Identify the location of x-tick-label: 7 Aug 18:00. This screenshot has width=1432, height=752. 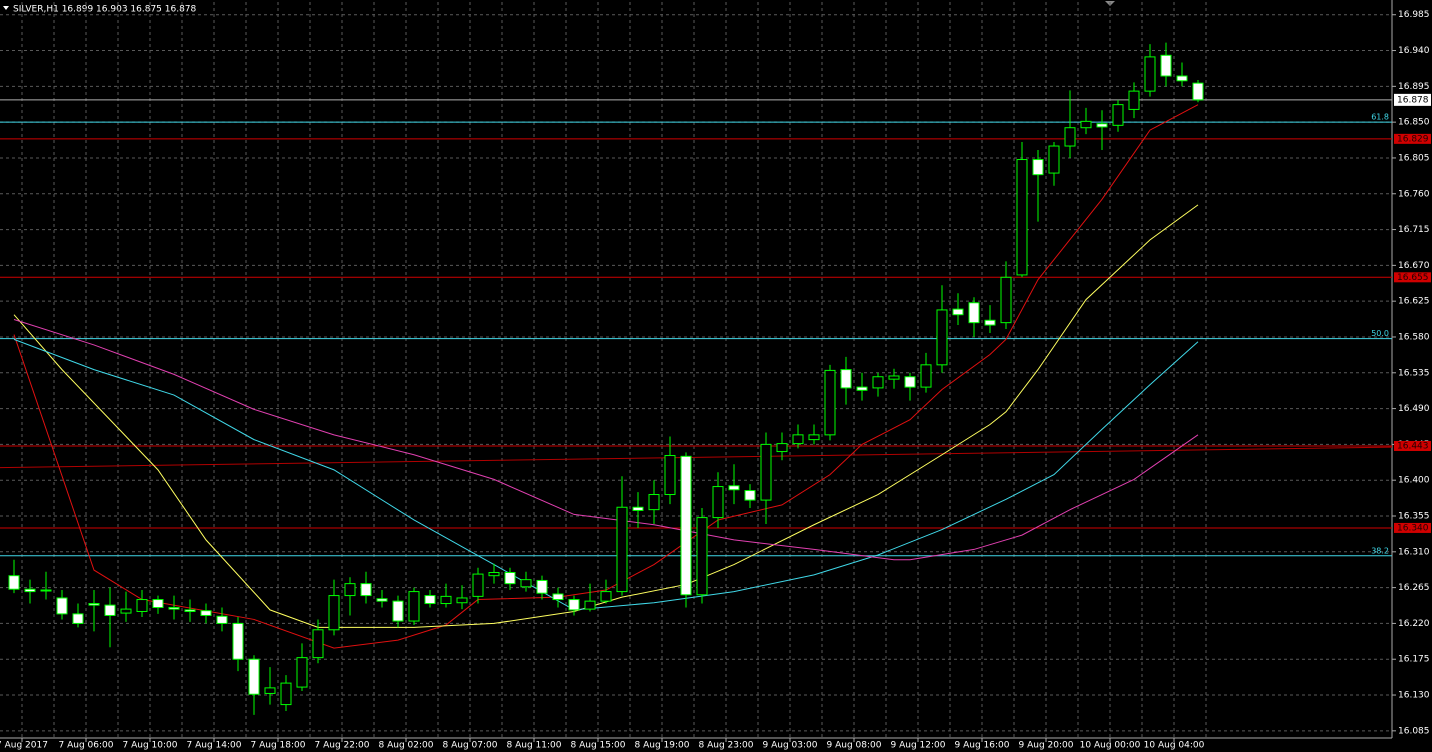
(278, 746).